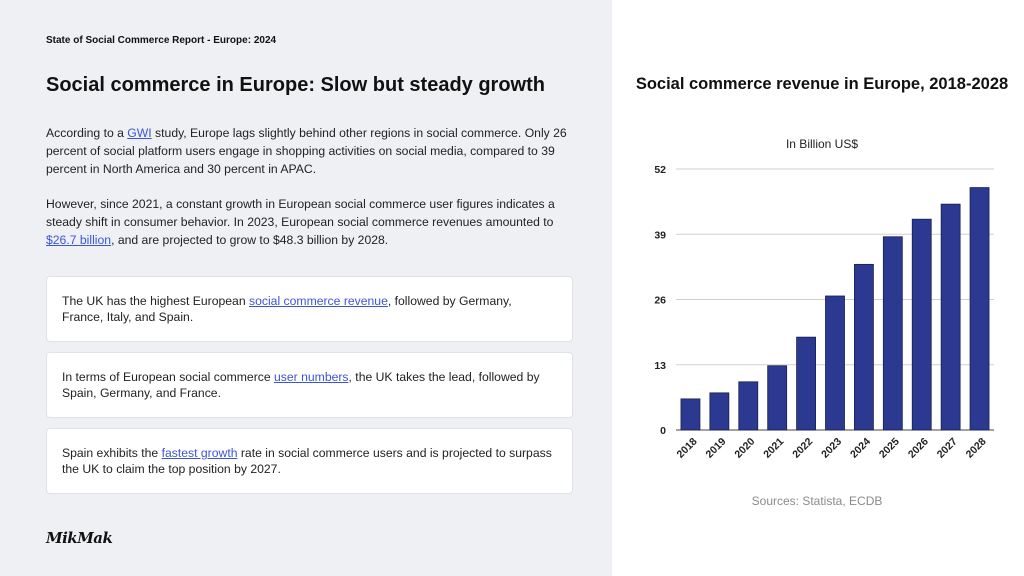 This screenshot has width=1024, height=576. I want to click on bar-2019, so click(719, 411).